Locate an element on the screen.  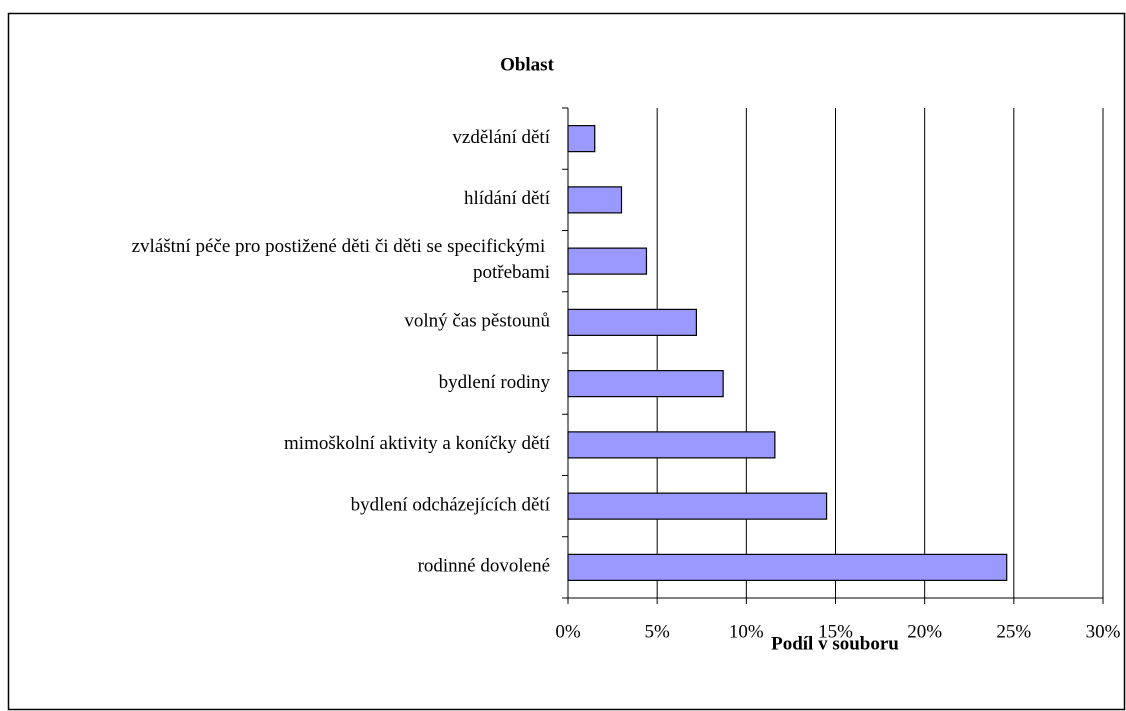
y-tick-label: mimoškolní aktivity a koníčky dětí is located at coordinates (417, 443).